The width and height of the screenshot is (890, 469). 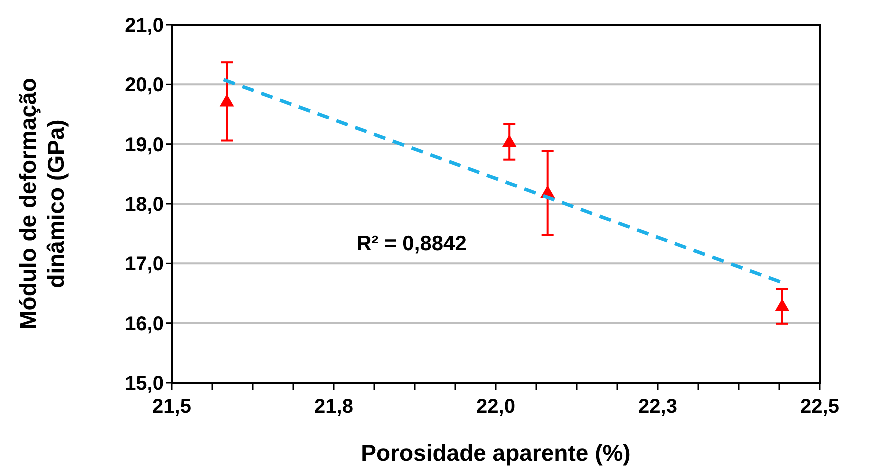 I want to click on y-axis-title: Módulo de deformação dinâmico (GPa), so click(x=42, y=204).